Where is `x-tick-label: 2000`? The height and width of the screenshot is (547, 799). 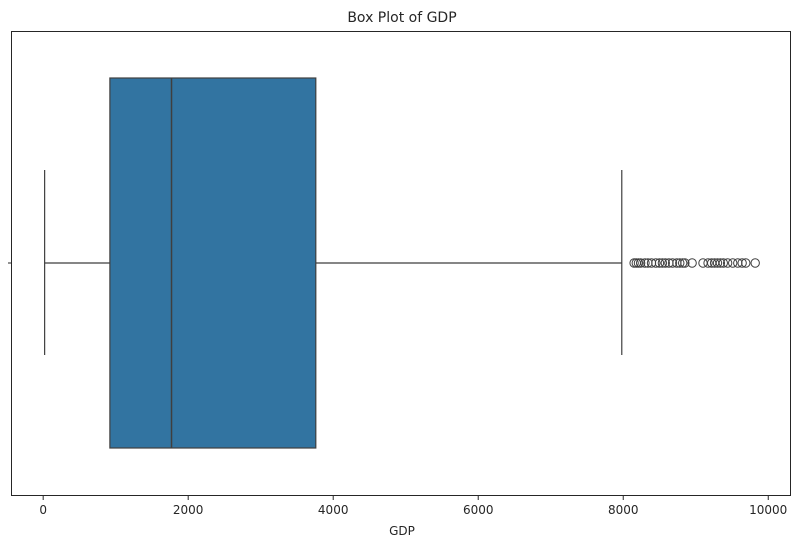
x-tick-label: 2000 is located at coordinates (188, 510).